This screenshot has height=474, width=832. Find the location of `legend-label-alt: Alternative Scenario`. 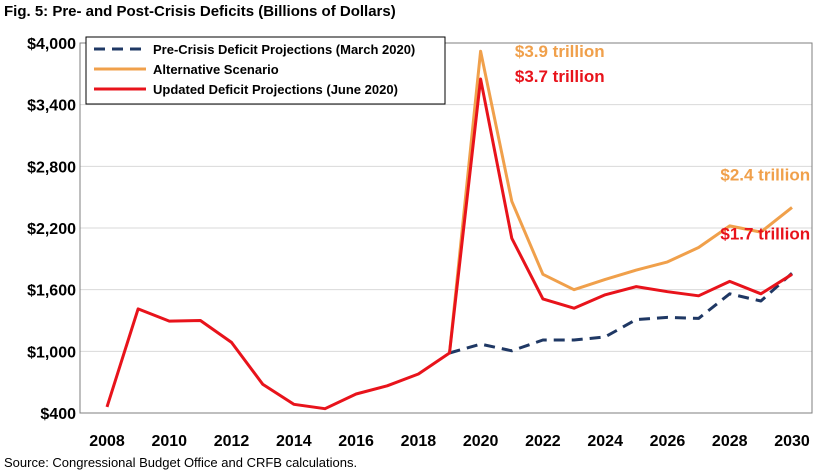

legend-label-alt: Alternative Scenario is located at coordinates (216, 69).